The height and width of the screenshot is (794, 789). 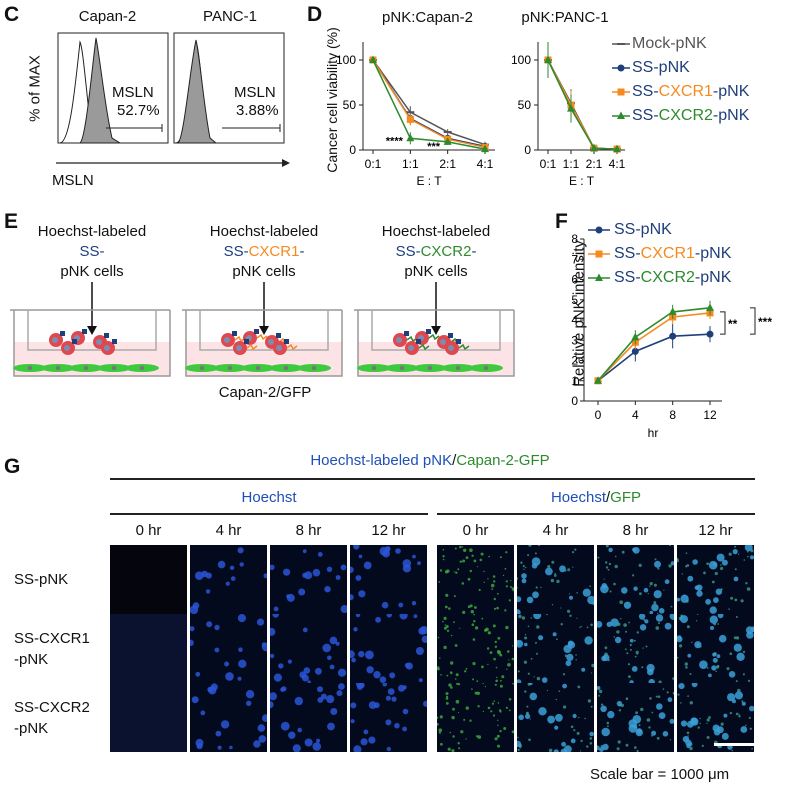 I want to click on significance-inner: **, so click(x=733, y=324).